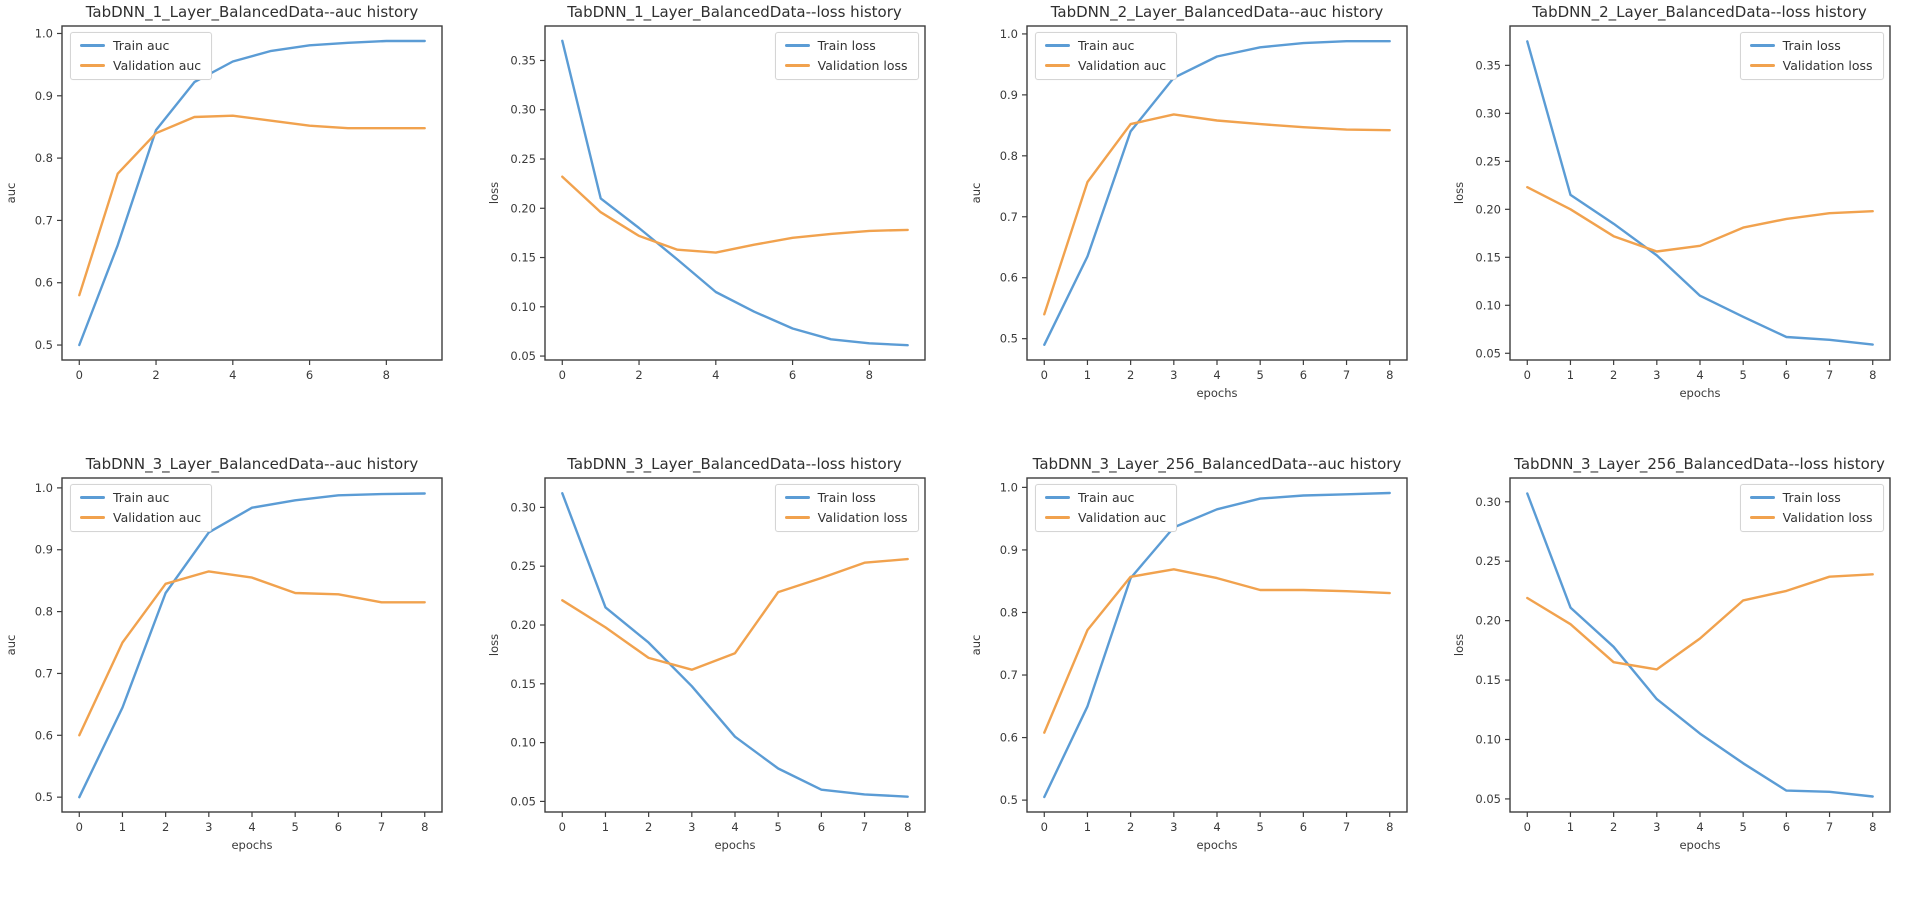  I want to click on legend-item: Validation loss, so click(846, 65).